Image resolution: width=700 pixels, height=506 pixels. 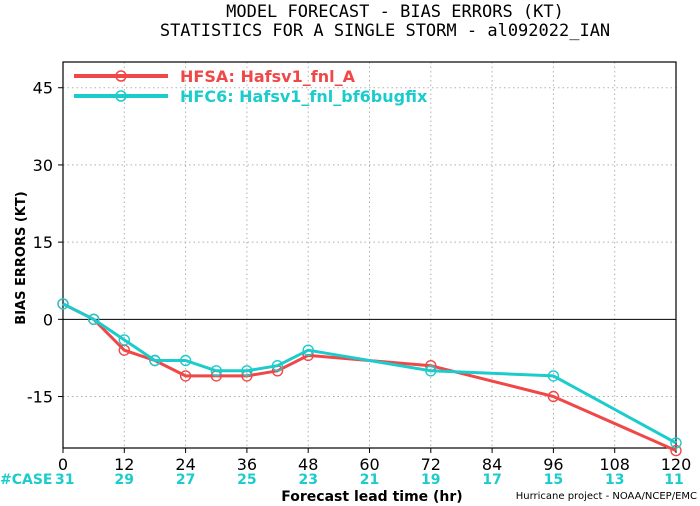 I want to click on case-count-6: 19, so click(x=430, y=480).